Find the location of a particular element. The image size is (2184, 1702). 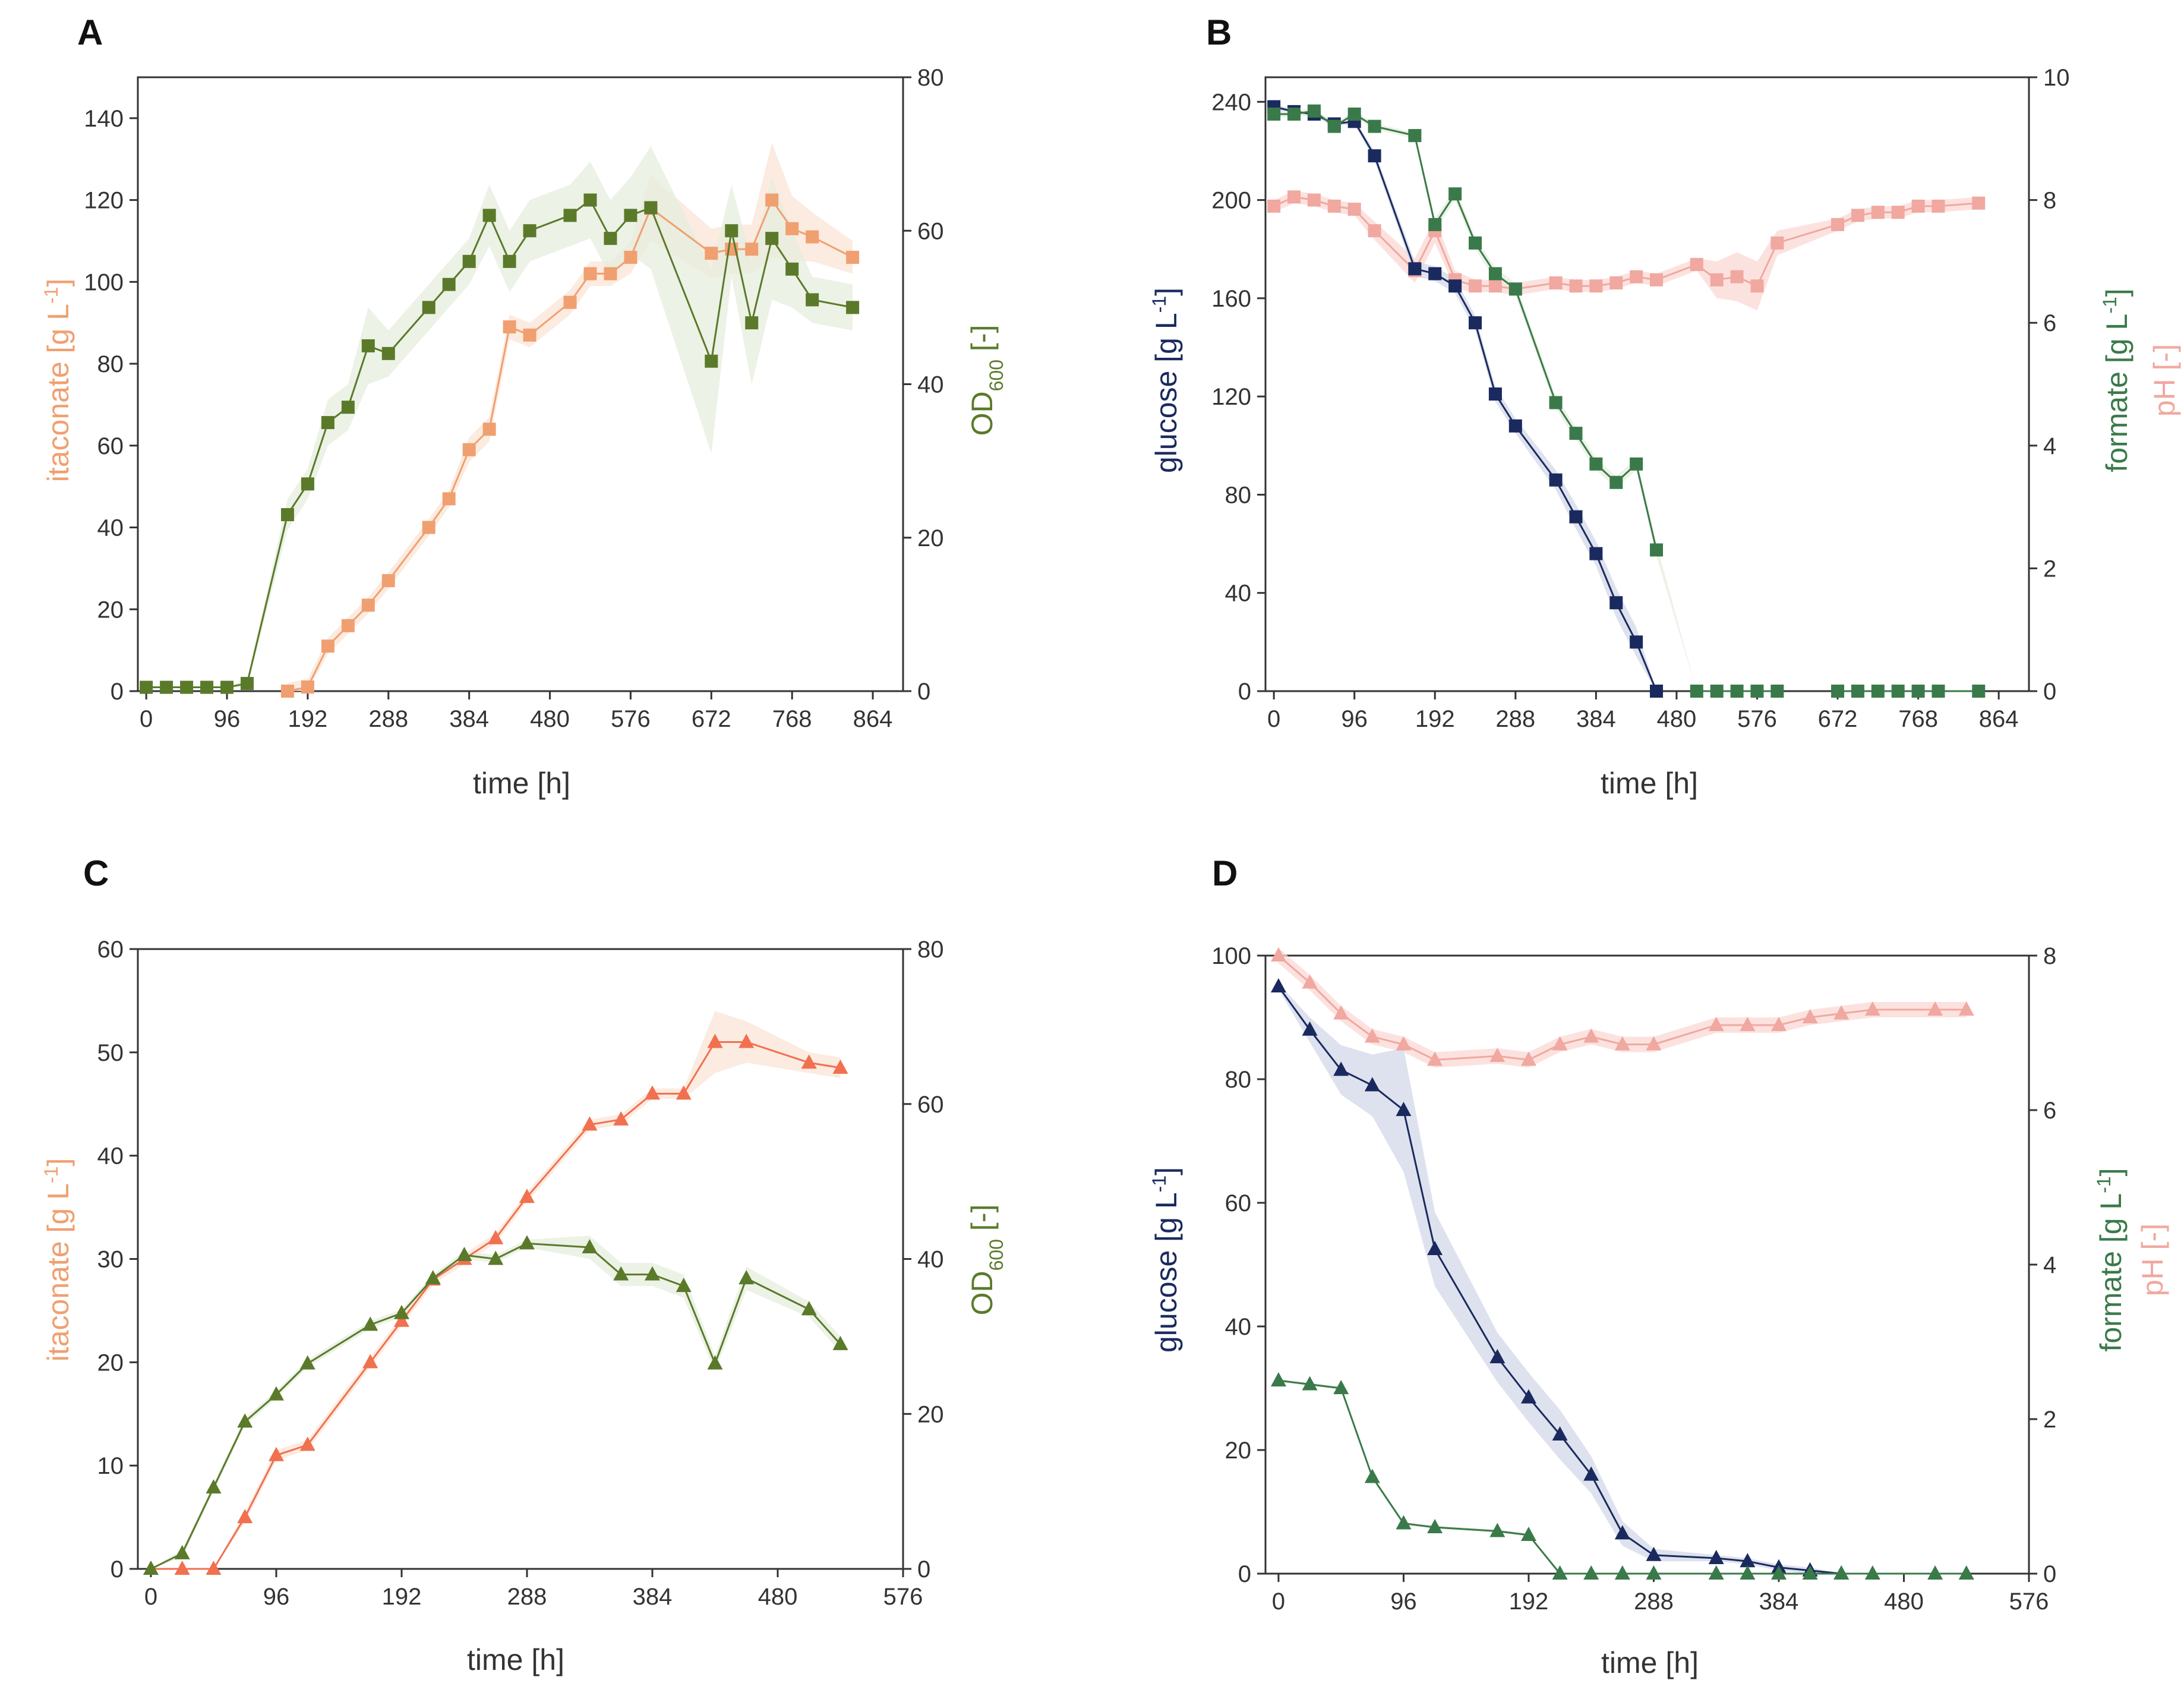

panel-b-xtick-label: 0 is located at coordinates (1274, 719).